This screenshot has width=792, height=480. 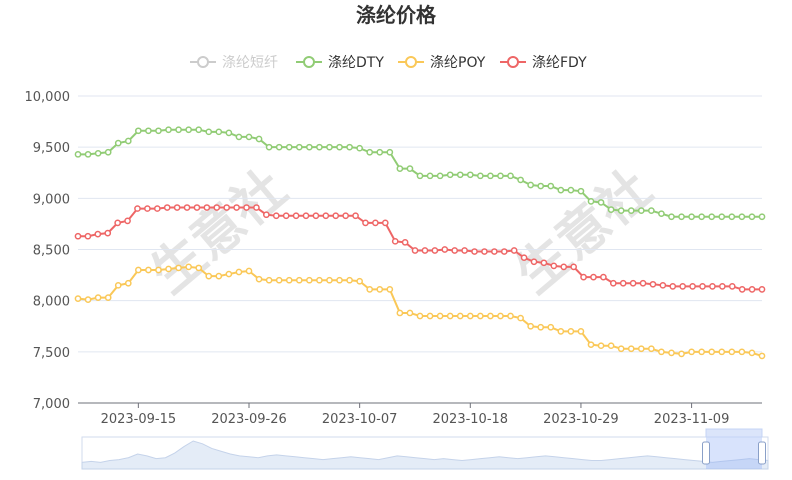 I want to click on legend-item-0: 涤纶短纤, so click(x=234, y=63).